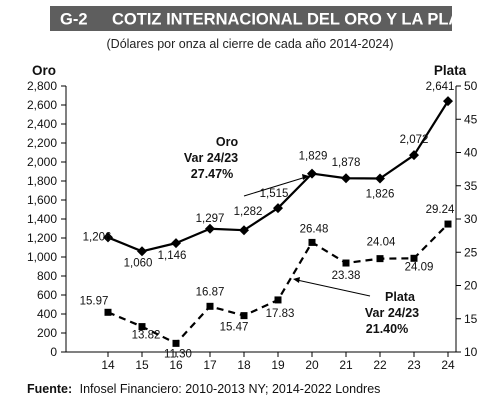 This screenshot has height=403, width=500. I want to click on right-tick-label: 40, so click(471, 153).